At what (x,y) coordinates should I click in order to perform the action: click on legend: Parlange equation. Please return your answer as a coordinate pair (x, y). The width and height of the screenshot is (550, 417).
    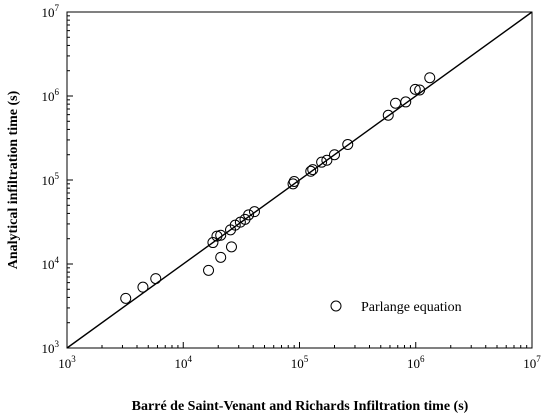
    Looking at the image, I should click on (396, 307).